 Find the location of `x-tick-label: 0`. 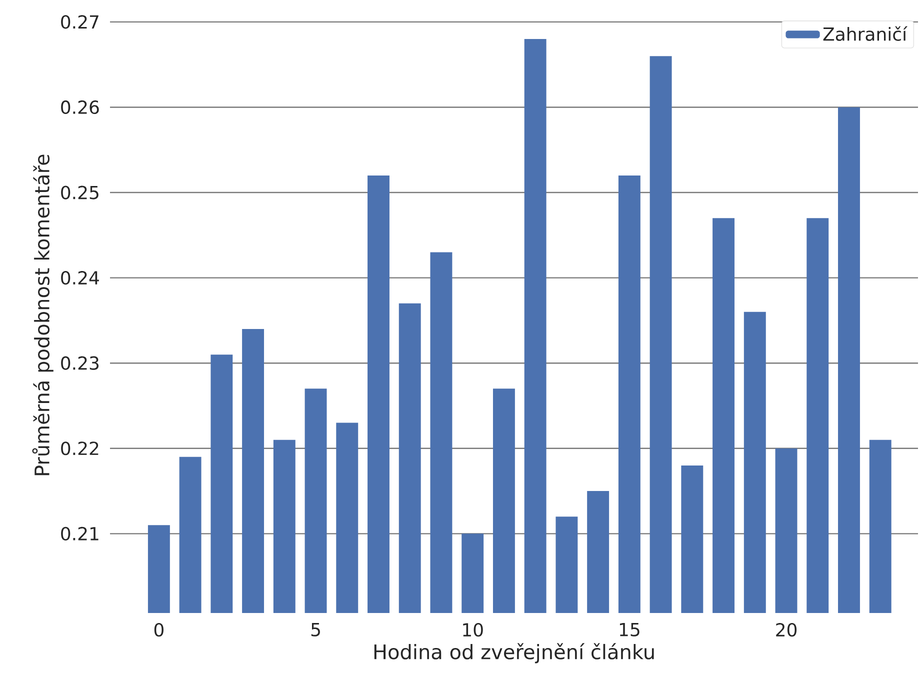

x-tick-label: 0 is located at coordinates (159, 630).